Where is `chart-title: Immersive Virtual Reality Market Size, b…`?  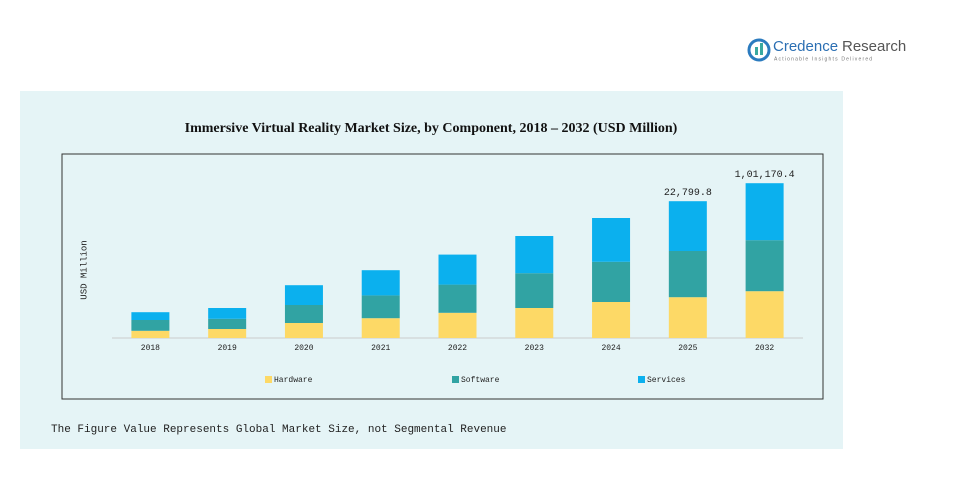 chart-title: Immersive Virtual Reality Market Size, b… is located at coordinates (431, 128).